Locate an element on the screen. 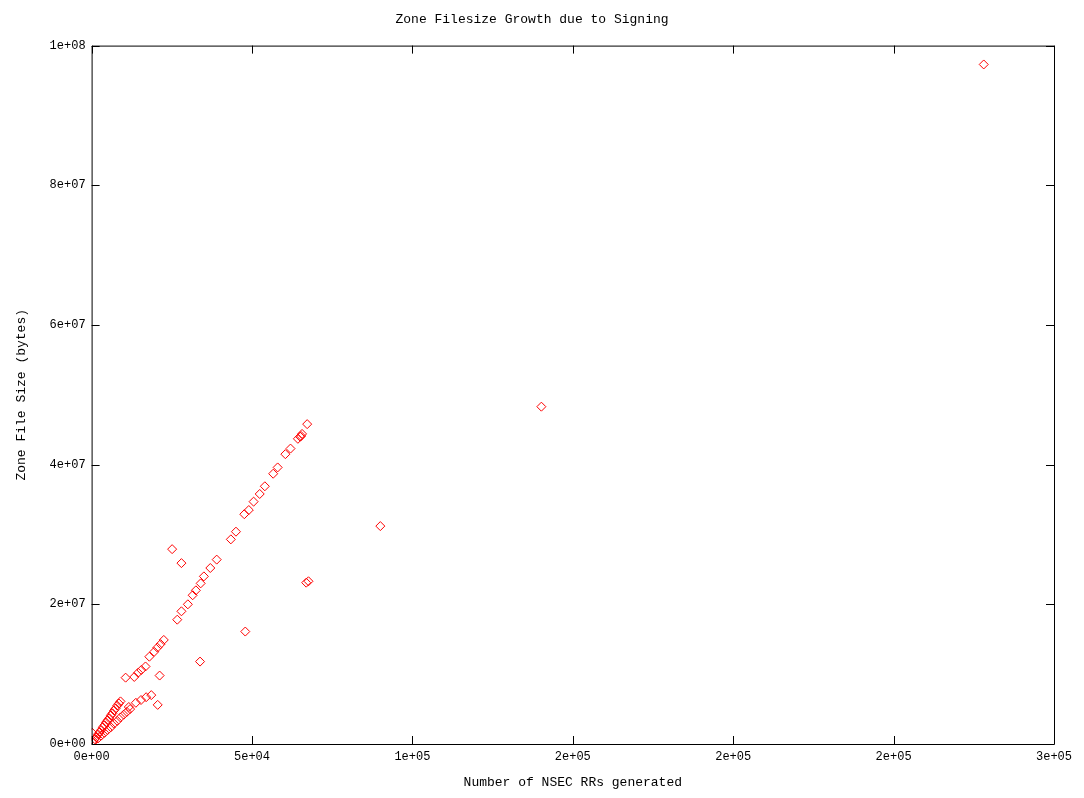 The image size is (1084, 798). chart-title: Zone Filesize Growth due to Signing is located at coordinates (532, 20).